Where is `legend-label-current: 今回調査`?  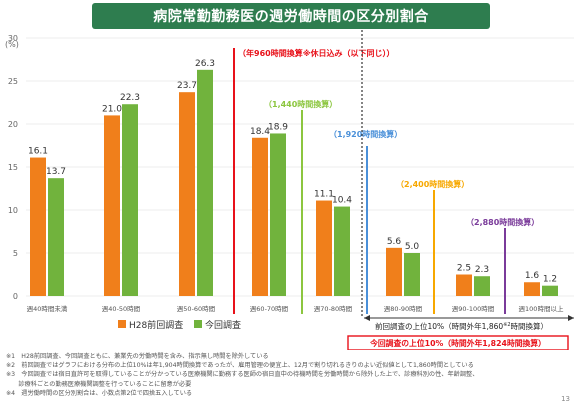
legend-label-current: 今回調査 is located at coordinates (223, 325).